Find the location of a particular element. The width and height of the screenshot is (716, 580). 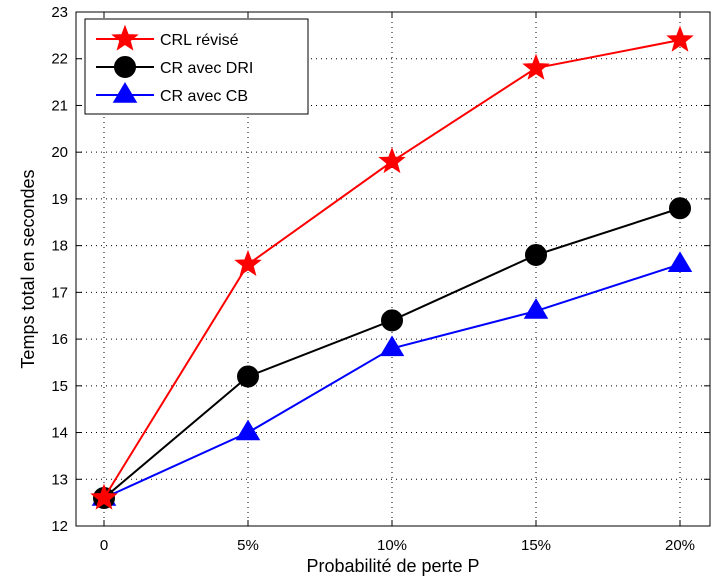

y-tick-label: 21 is located at coordinates (59, 105).